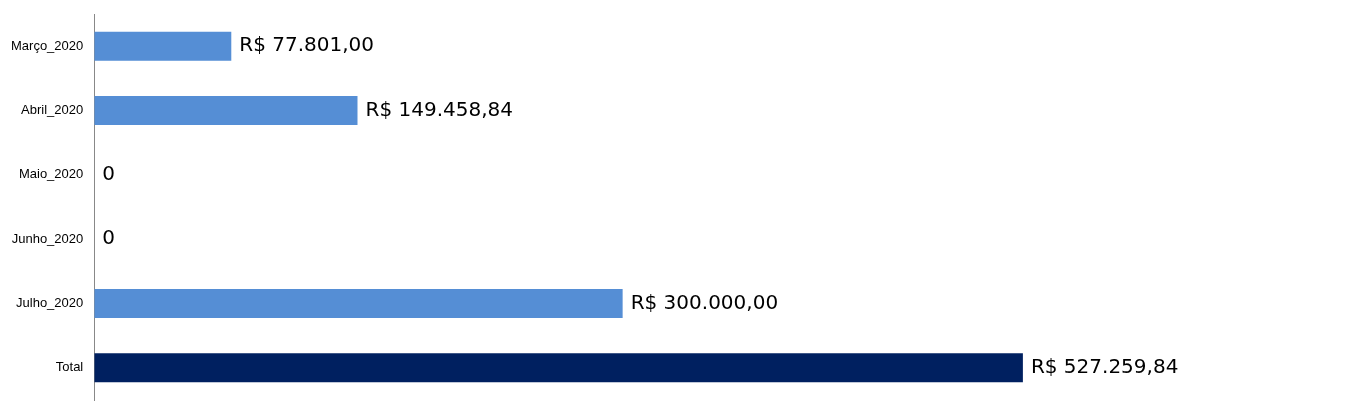  Describe the element at coordinates (69, 367) in the screenshot. I see `y-tick-label: Total` at that location.